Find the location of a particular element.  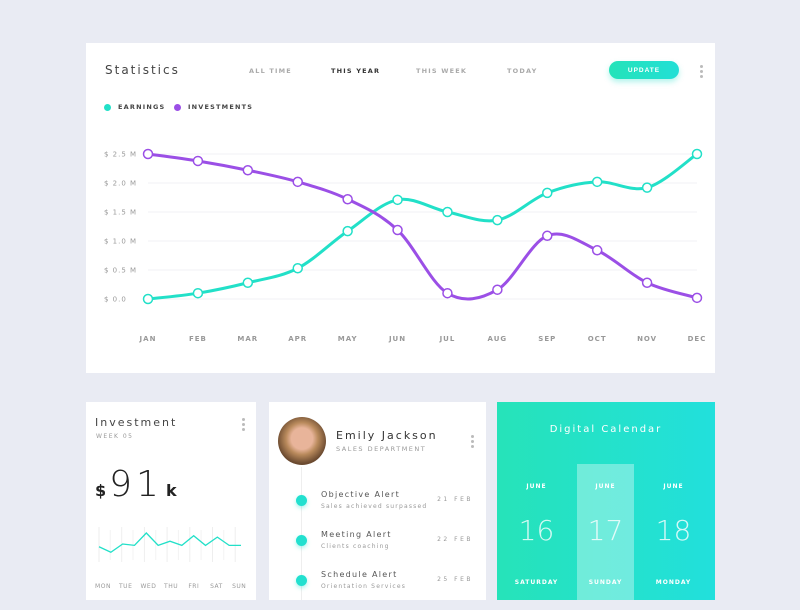

avatar is located at coordinates (302, 441).